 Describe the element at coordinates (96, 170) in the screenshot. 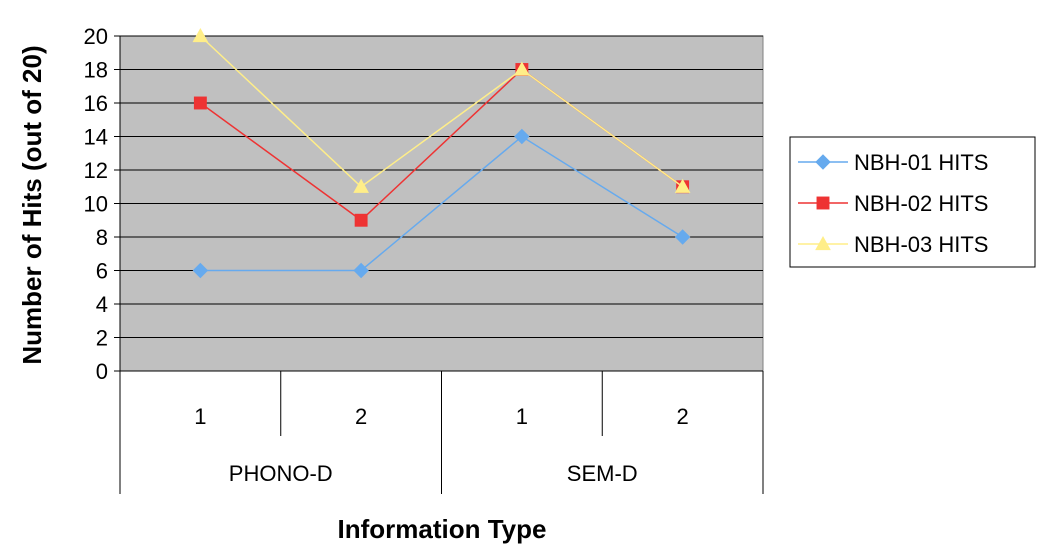

I see `y-tick-label: 12` at that location.